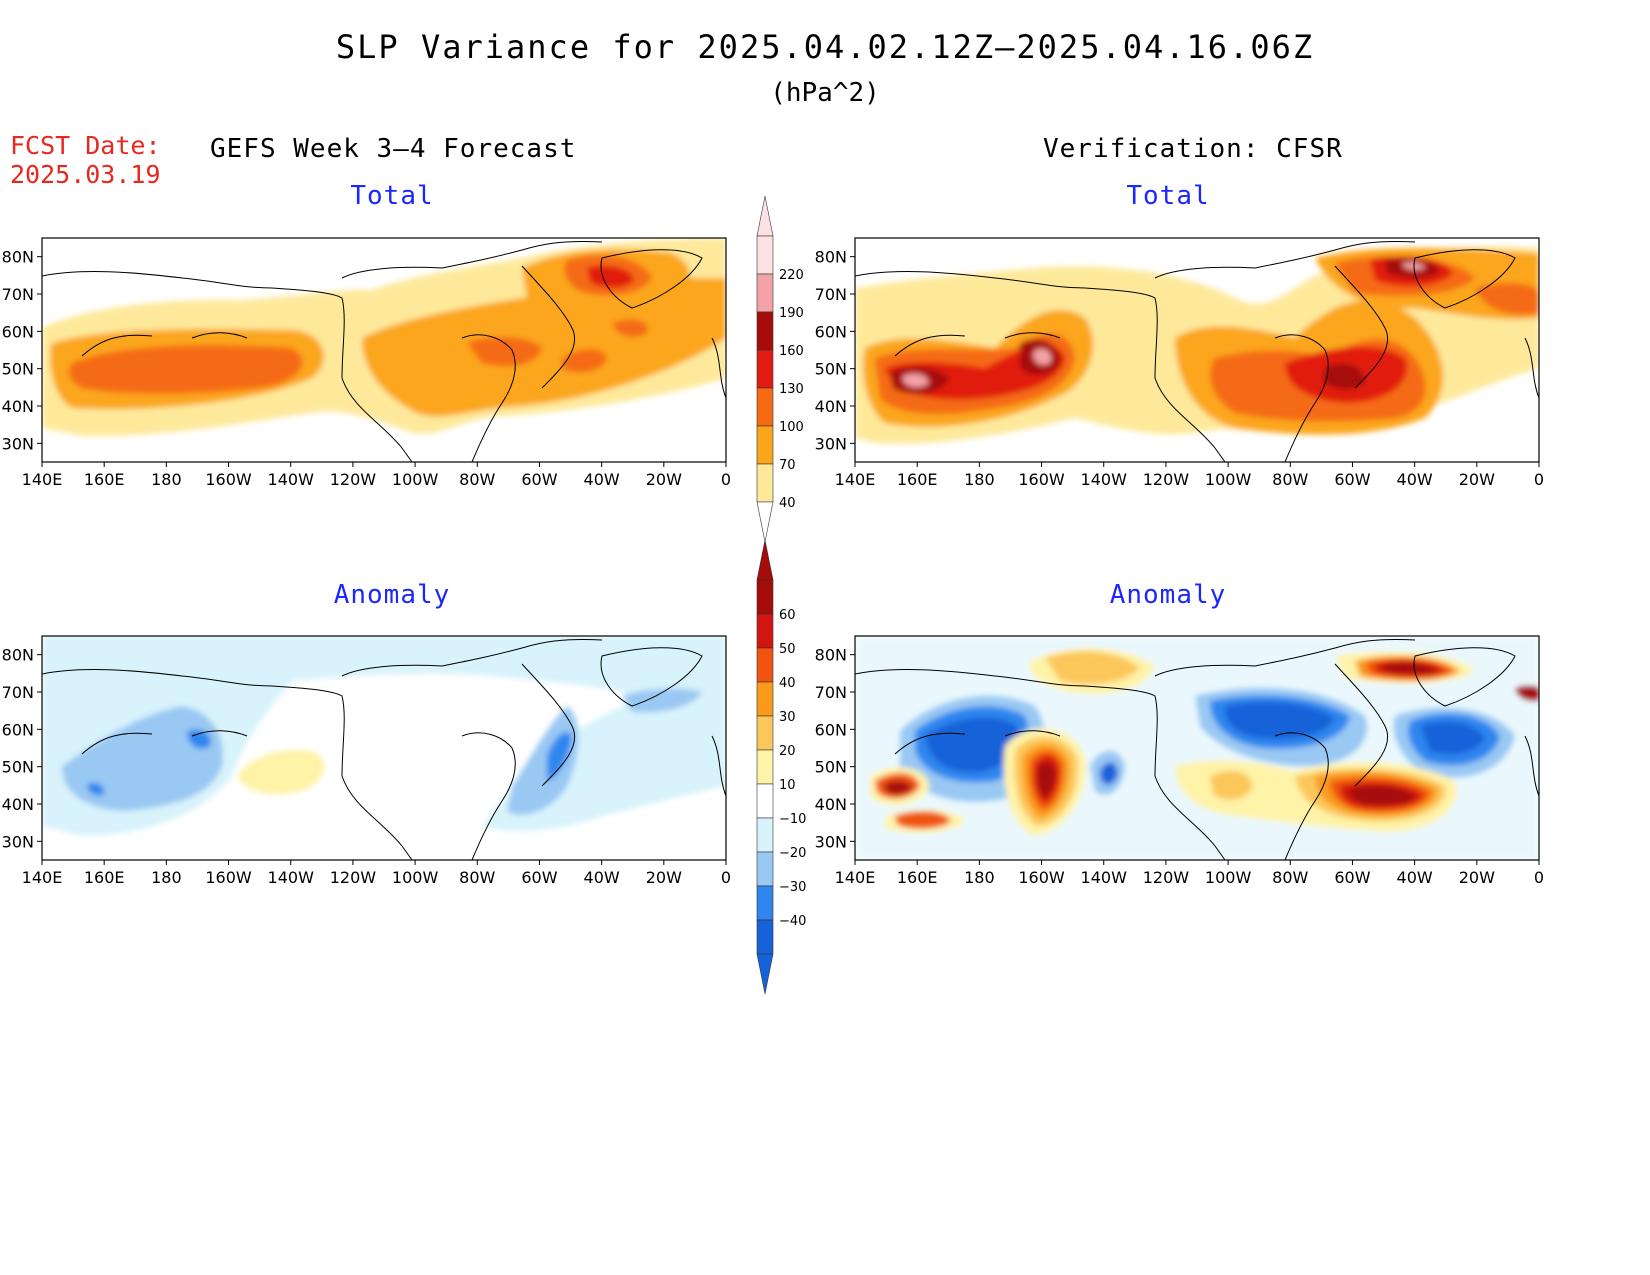  What do you see at coordinates (825, 93) in the screenshot?
I see `units-label: (hPa^2)` at bounding box center [825, 93].